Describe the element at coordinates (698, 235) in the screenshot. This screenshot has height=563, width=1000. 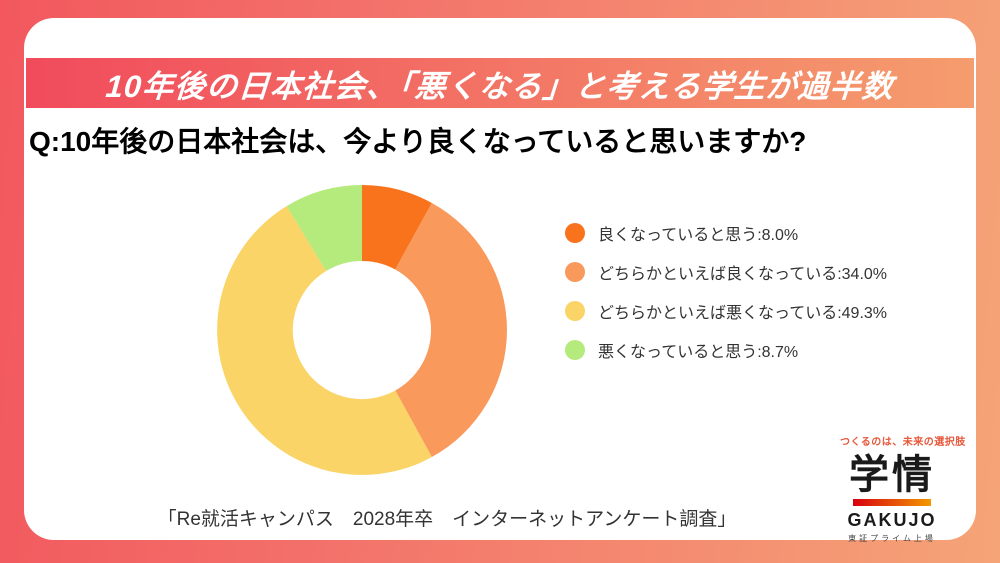
I see `legend-label: 良くなっていると思う:8.0%` at that location.